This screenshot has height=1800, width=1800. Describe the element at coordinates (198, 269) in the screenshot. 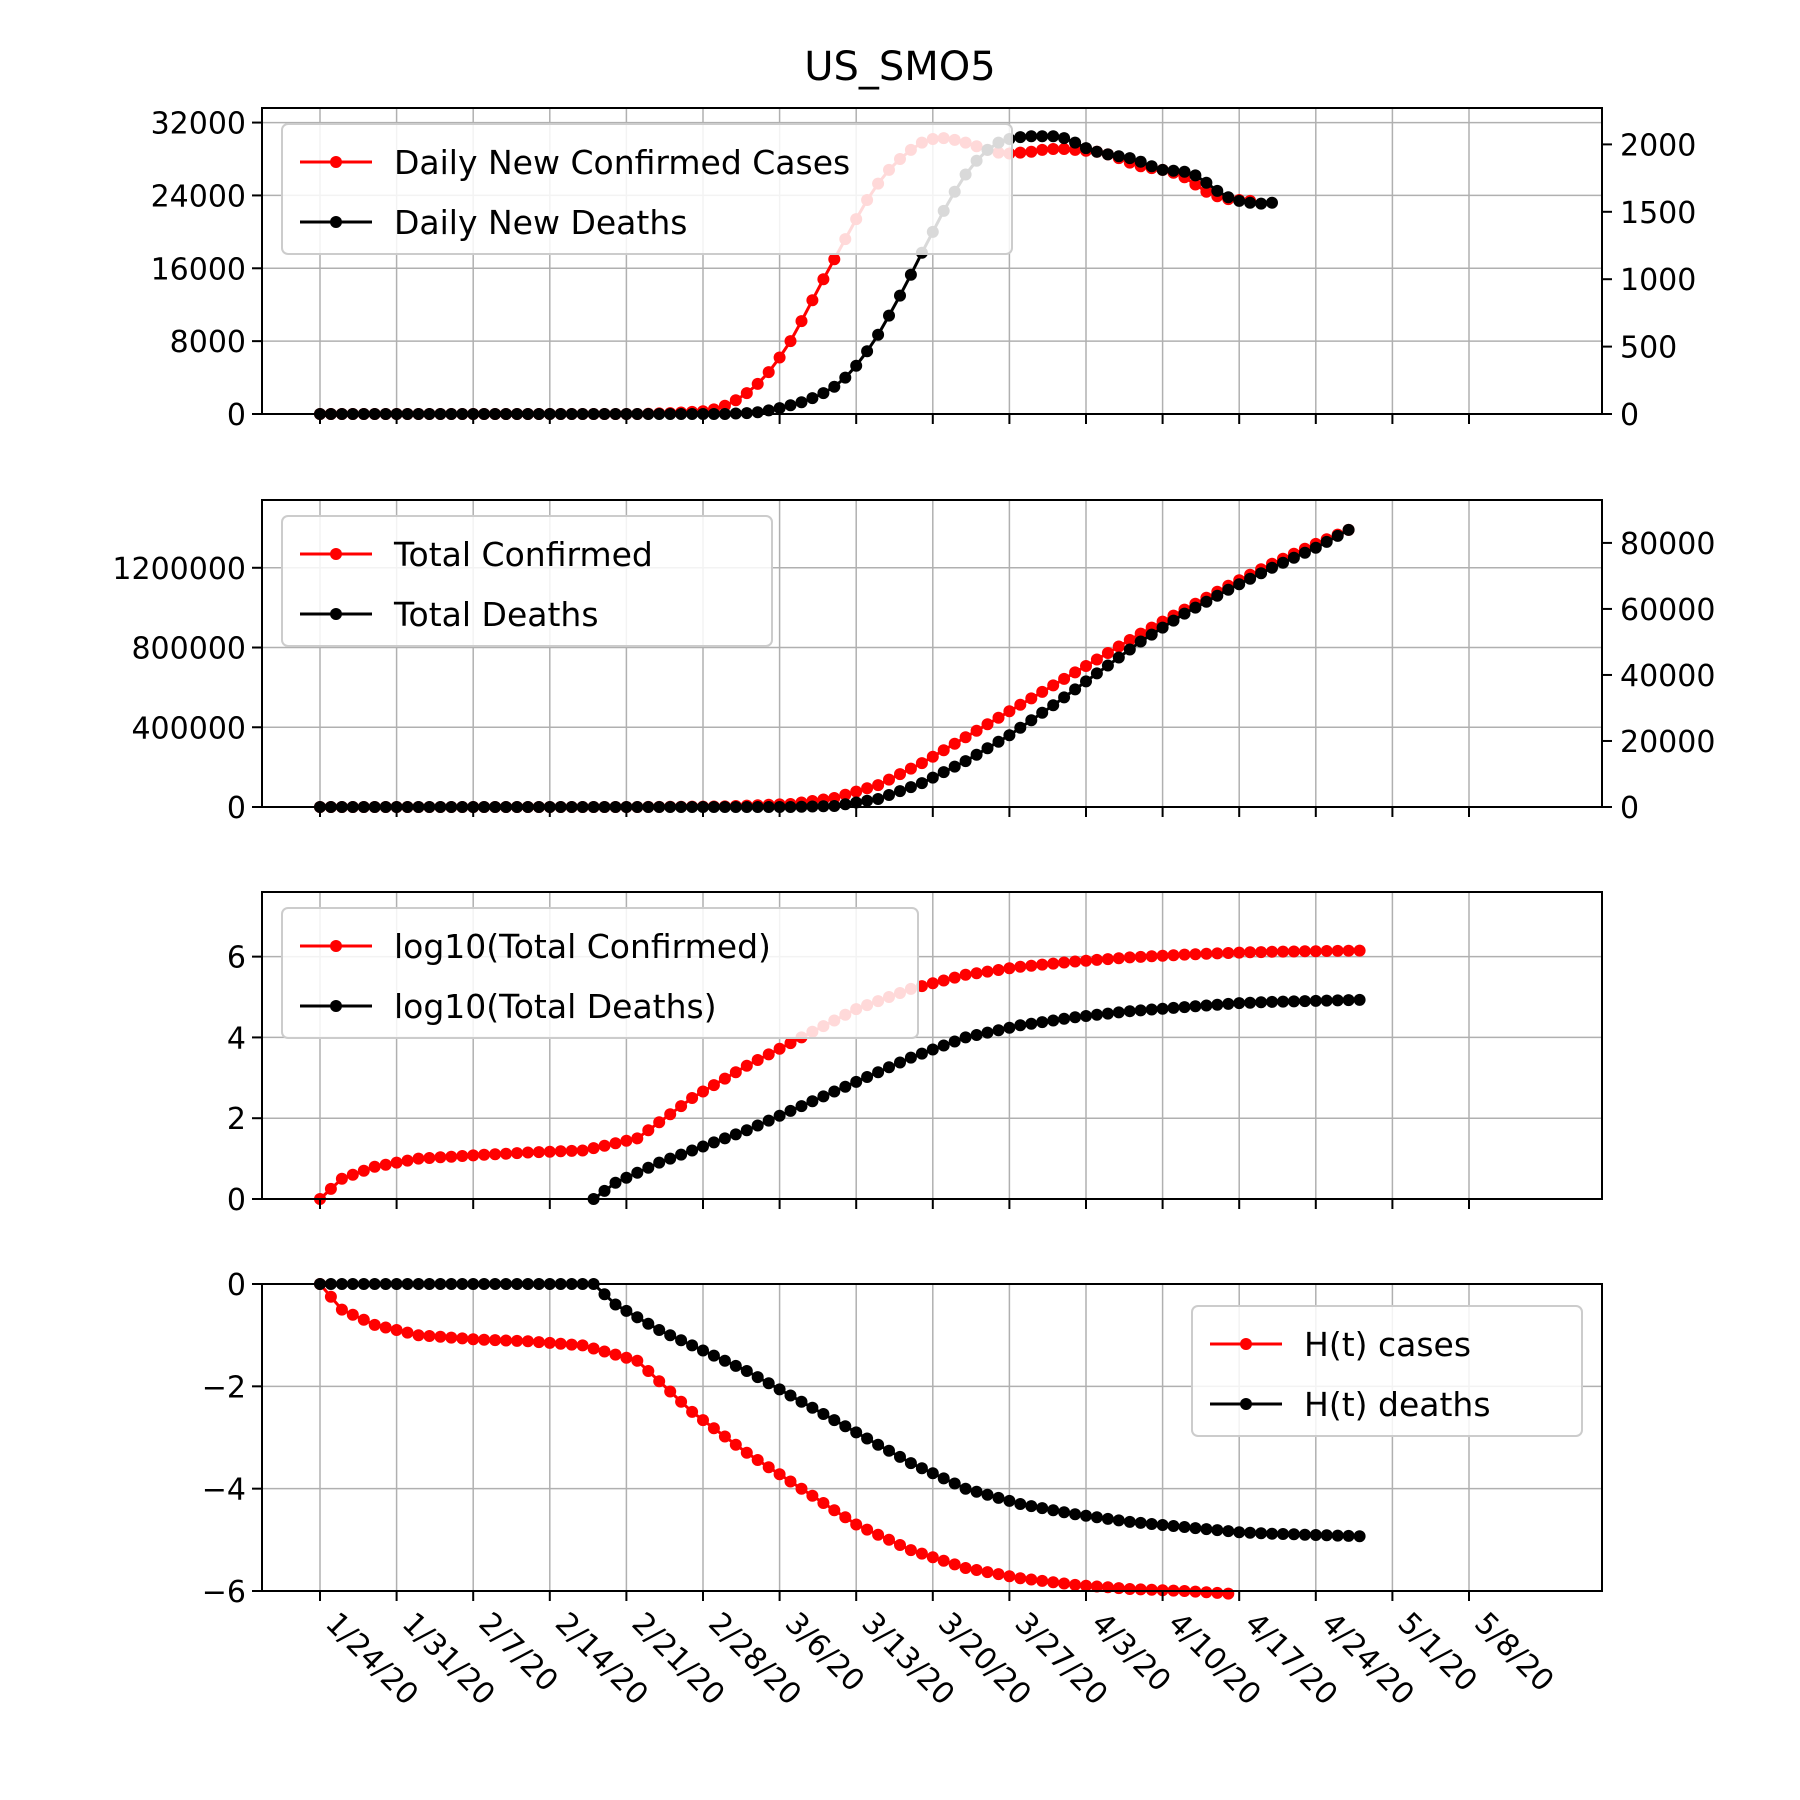

I see `y-tick-label: 16000` at that location.